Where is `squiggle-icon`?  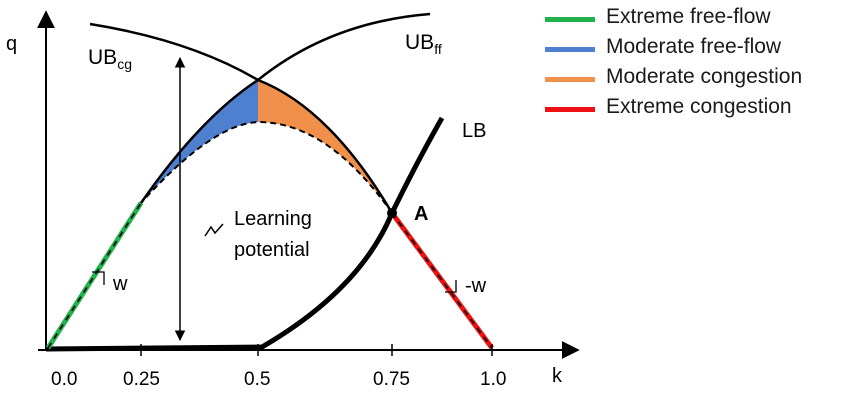 squiggle-icon is located at coordinates (214, 230).